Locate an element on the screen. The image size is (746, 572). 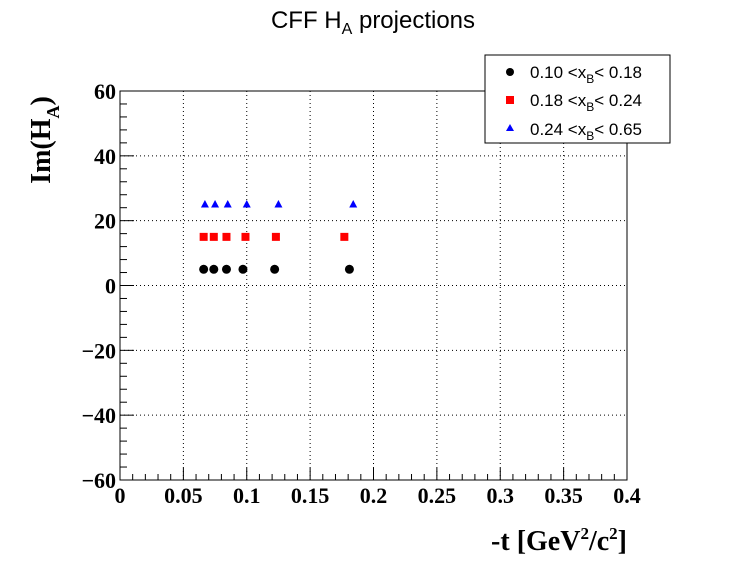
legend-entry-2: 0.18 <xB< 0.24 is located at coordinates (574, 102).